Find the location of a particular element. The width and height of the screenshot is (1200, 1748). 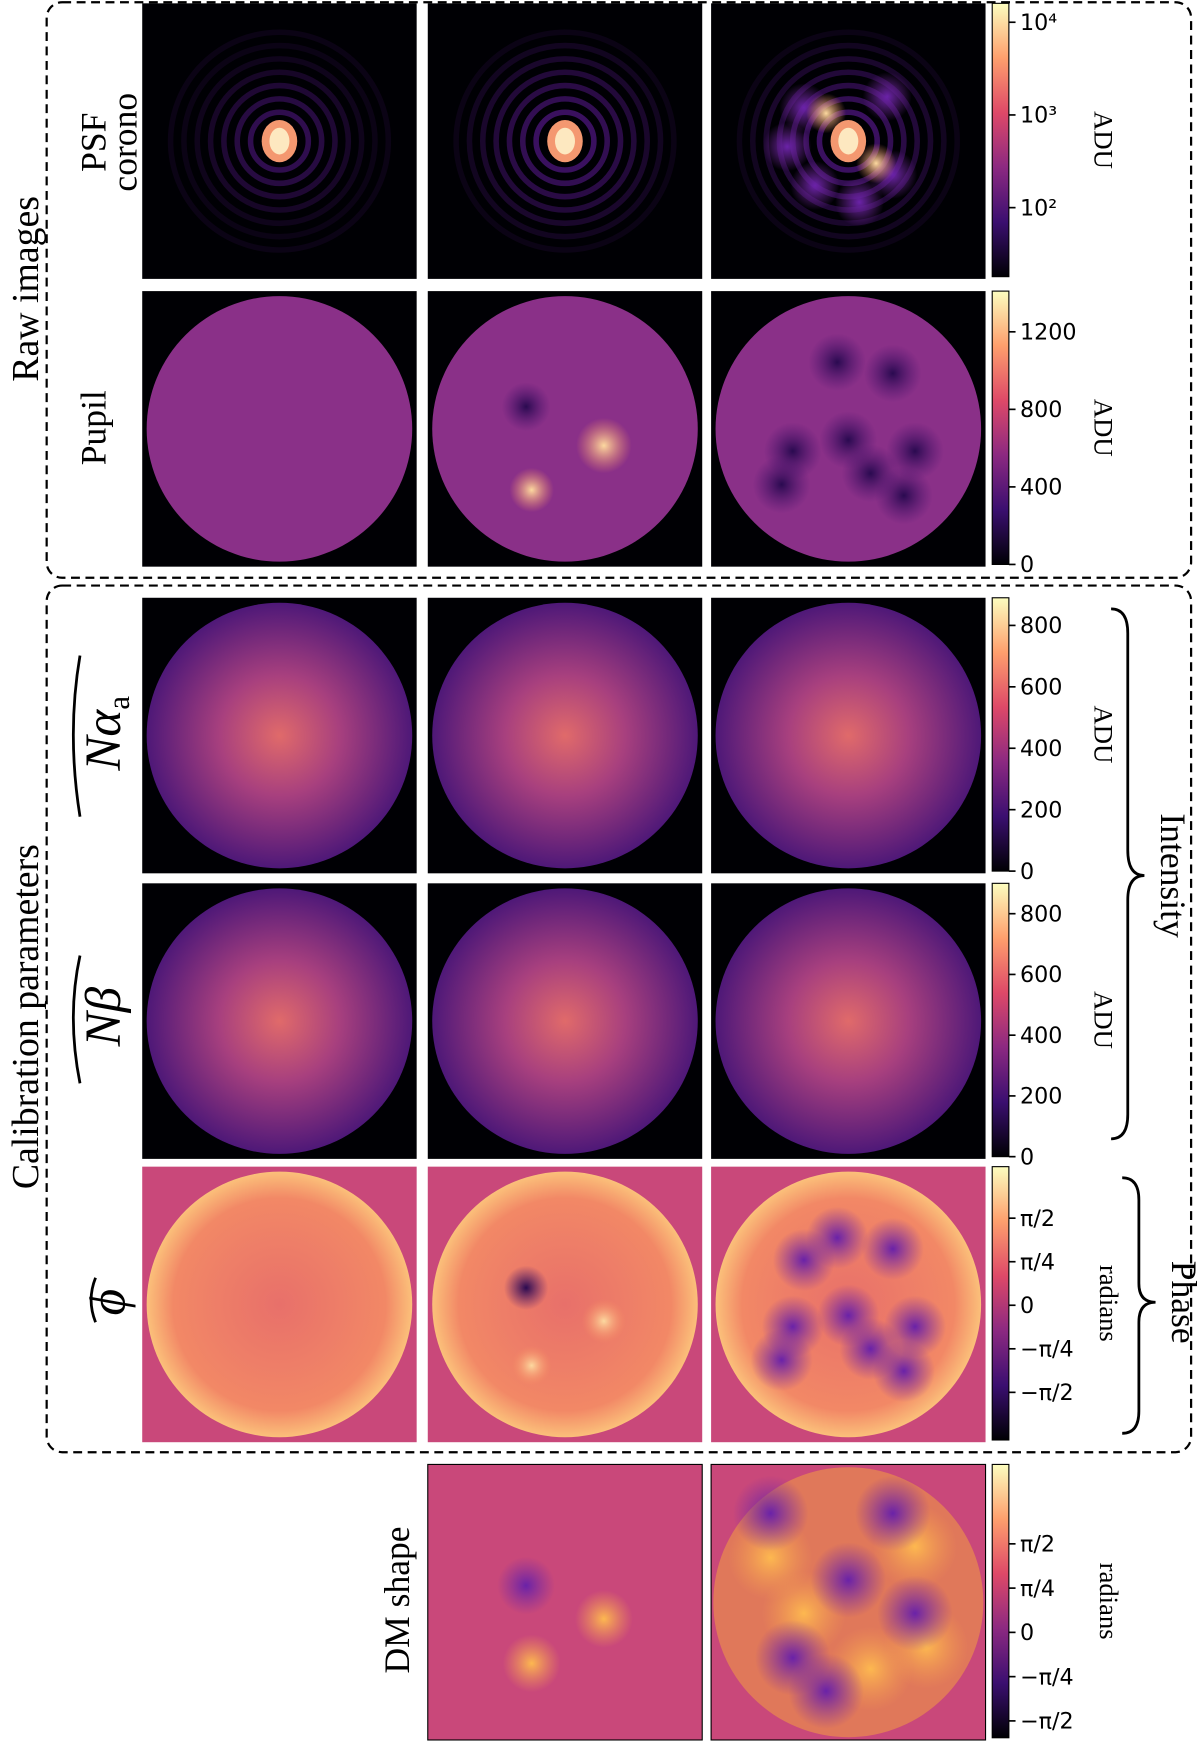

row-label: PSF is located at coordinates (94, 142).